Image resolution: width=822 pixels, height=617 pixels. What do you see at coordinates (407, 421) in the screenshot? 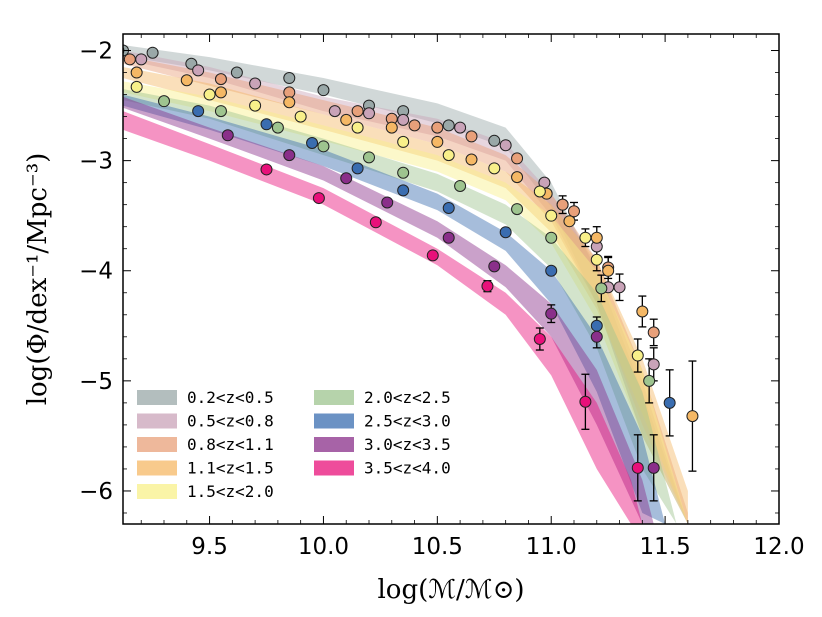
I see `legend-label-6: 2.5<z<3.0` at bounding box center [407, 421].